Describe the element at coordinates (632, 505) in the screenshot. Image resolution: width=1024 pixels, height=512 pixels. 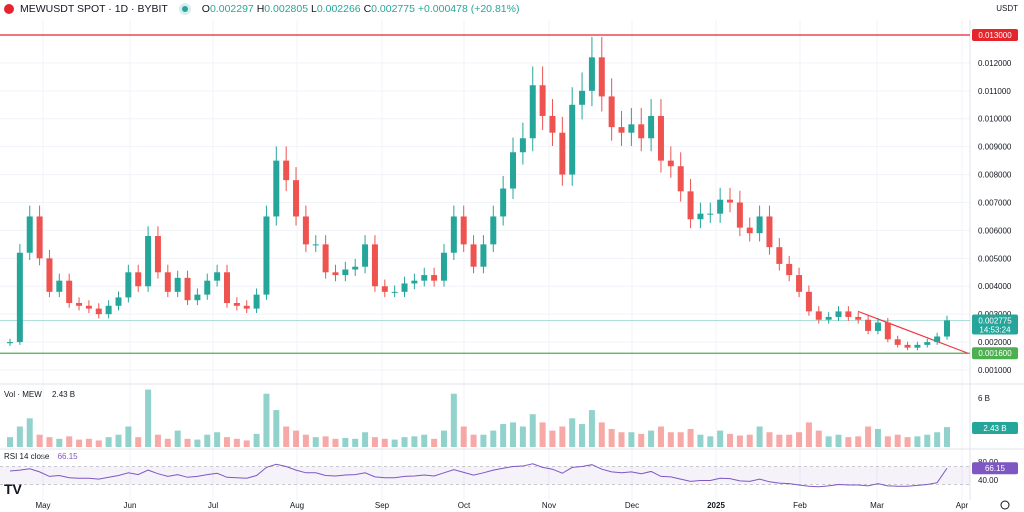
I see `time-tick: Dec` at that location.